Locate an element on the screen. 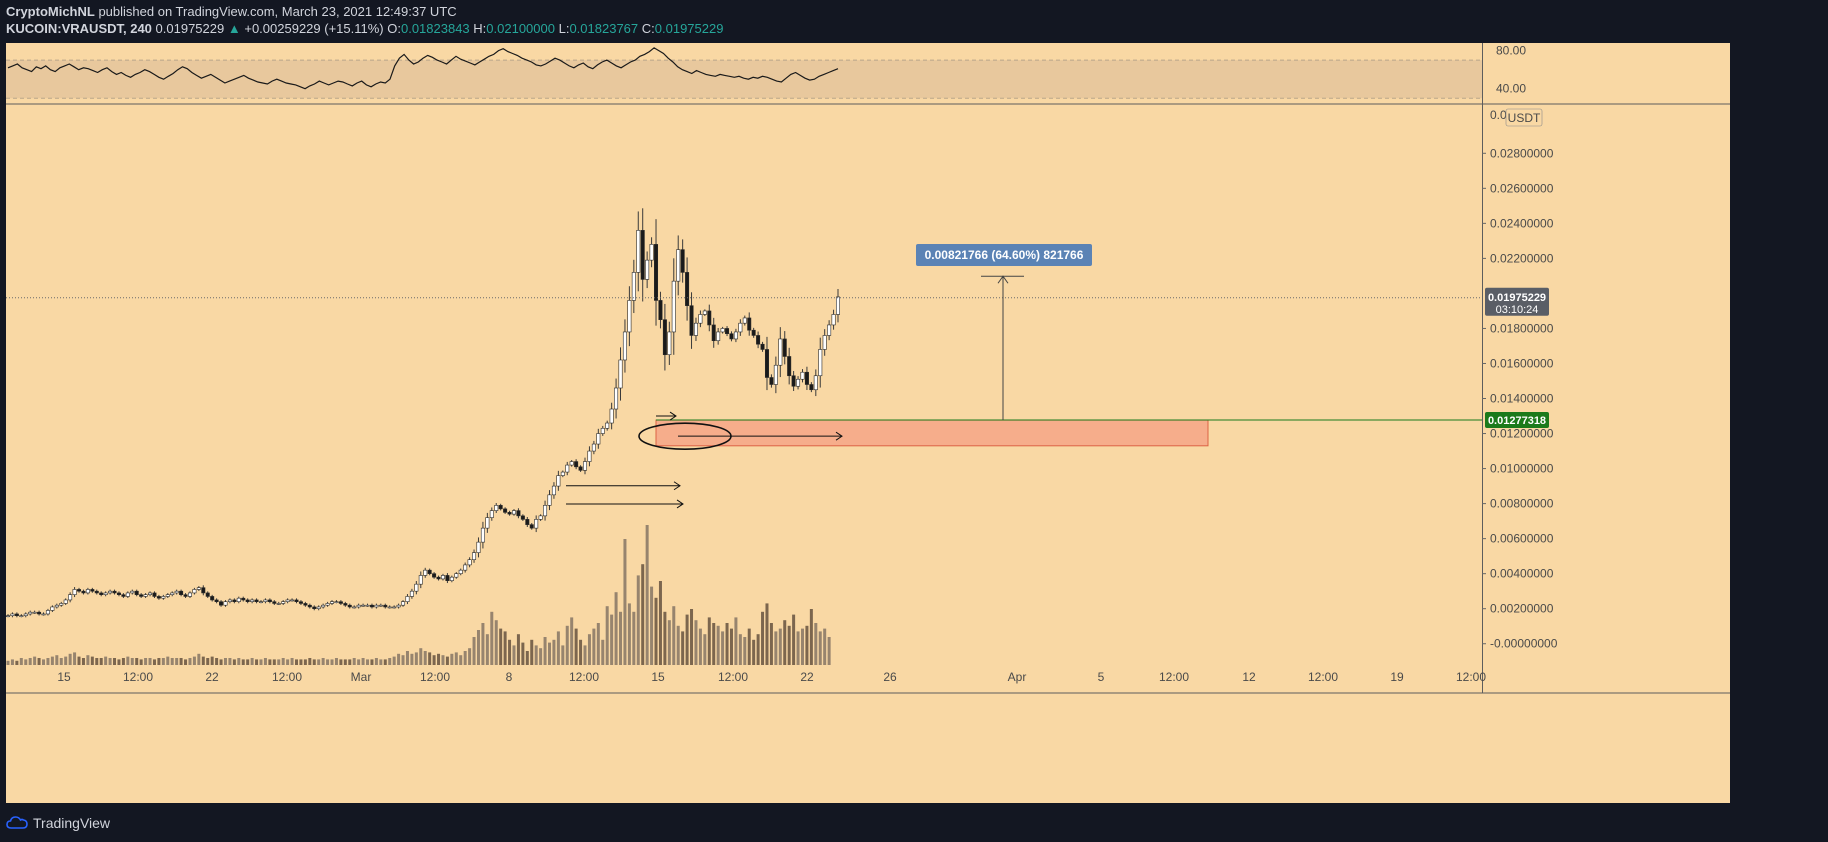  tradingview-cloud-icon is located at coordinates (17, 822).